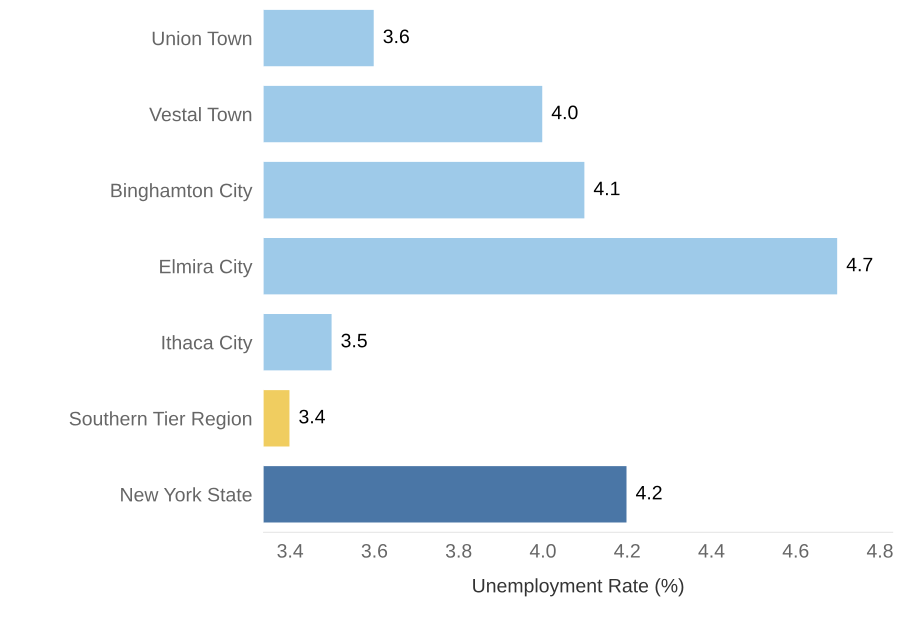 This screenshot has width=909, height=619. Describe the element at coordinates (459, 551) in the screenshot. I see `x-tick-label: 3.8` at that location.